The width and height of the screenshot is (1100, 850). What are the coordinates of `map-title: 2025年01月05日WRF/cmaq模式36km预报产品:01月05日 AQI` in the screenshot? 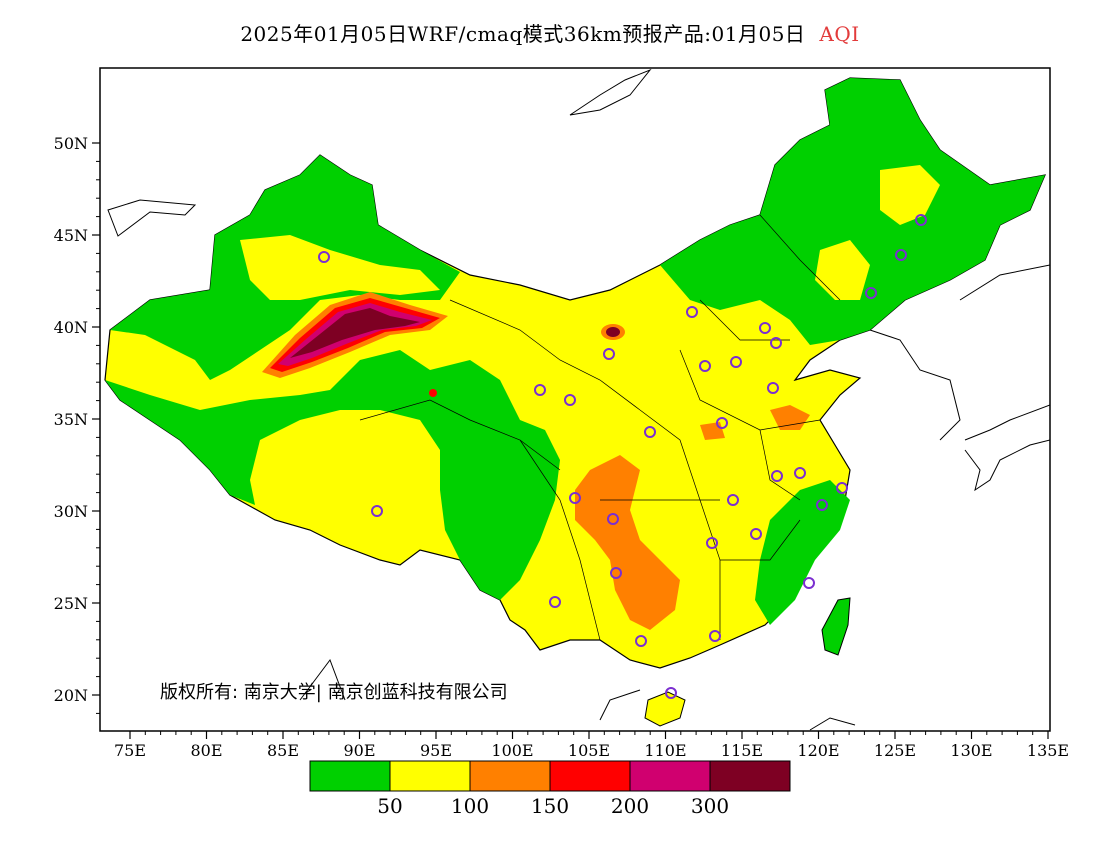 It's located at (550, 32).